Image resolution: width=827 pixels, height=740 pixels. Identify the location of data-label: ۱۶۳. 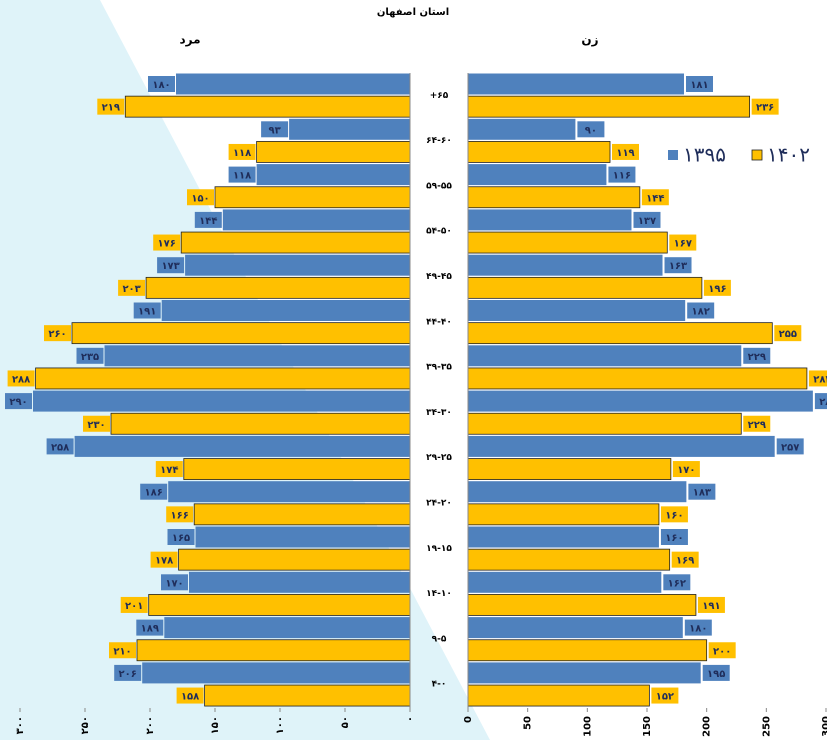
(678, 266).